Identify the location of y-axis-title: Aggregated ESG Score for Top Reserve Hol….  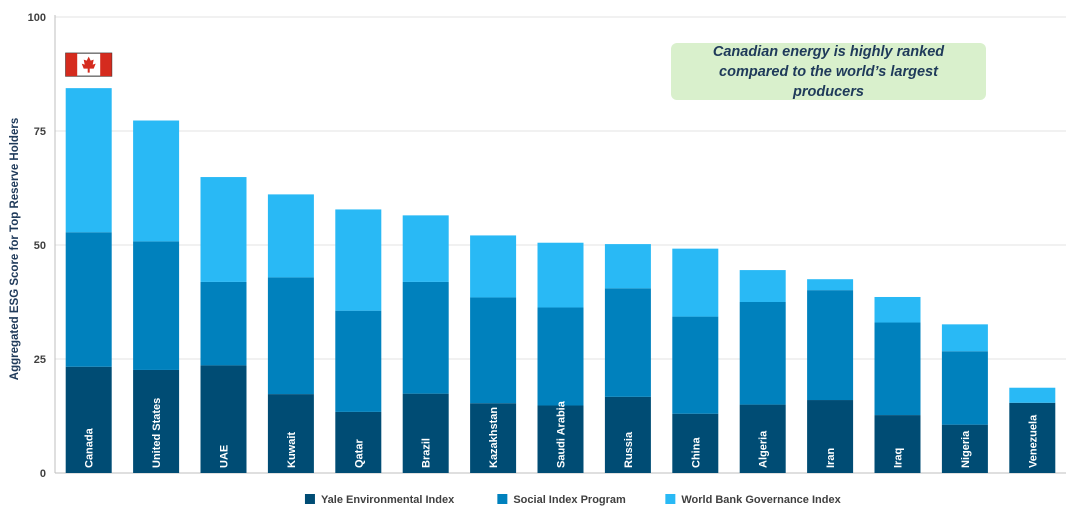
(15, 249).